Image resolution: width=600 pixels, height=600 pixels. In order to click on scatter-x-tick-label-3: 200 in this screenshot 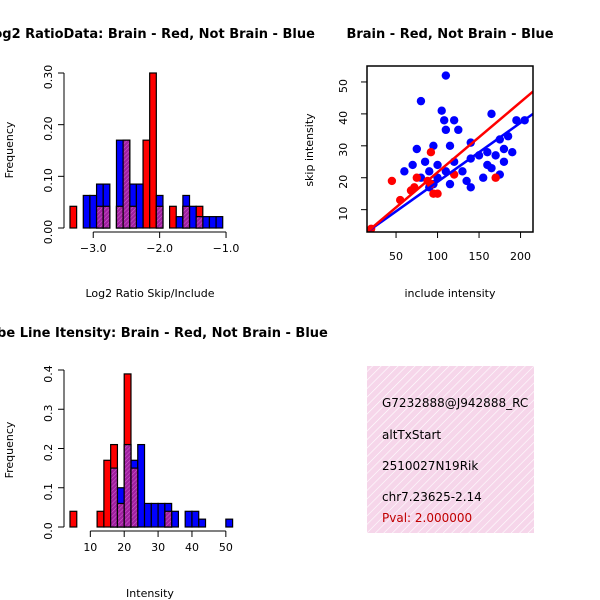, I will do `click(520, 256)`.